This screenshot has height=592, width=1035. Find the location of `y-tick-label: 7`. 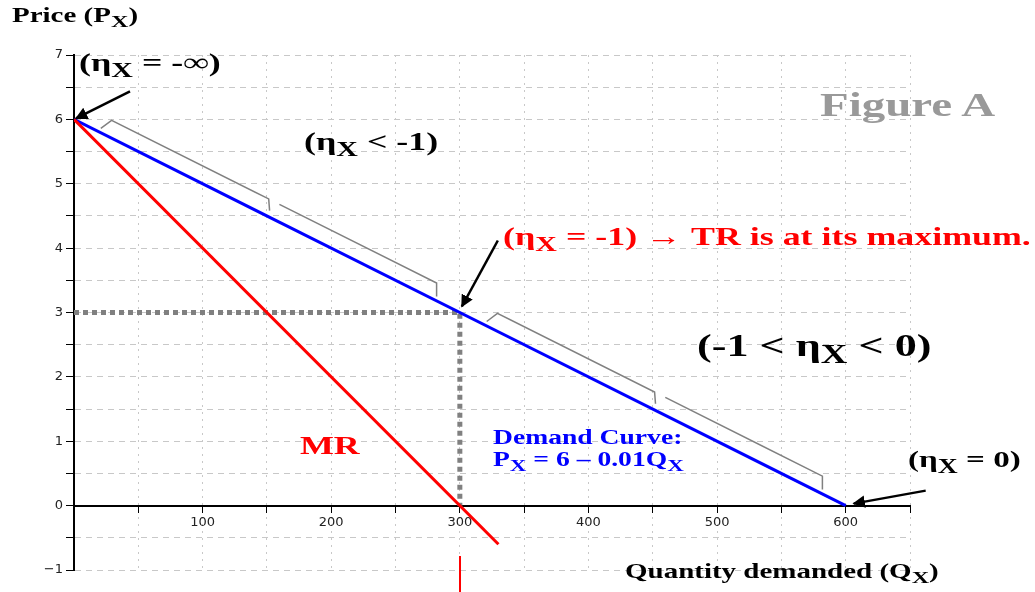

y-tick-label: 7 is located at coordinates (58, 54).